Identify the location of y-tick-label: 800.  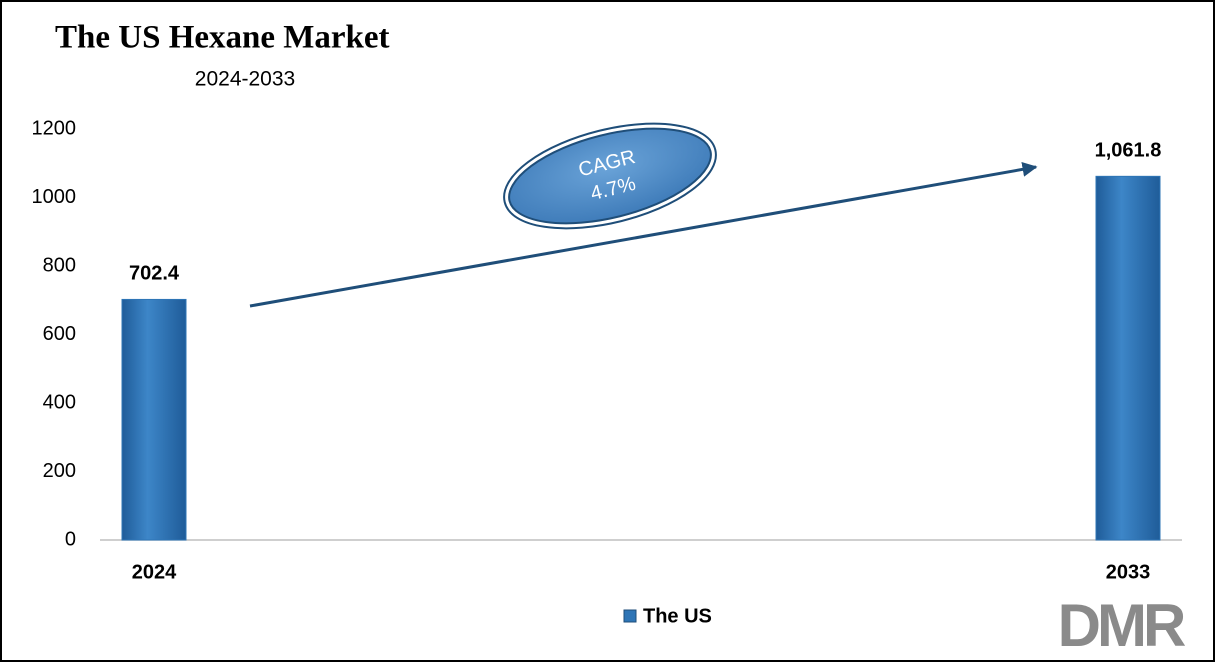
(59, 265).